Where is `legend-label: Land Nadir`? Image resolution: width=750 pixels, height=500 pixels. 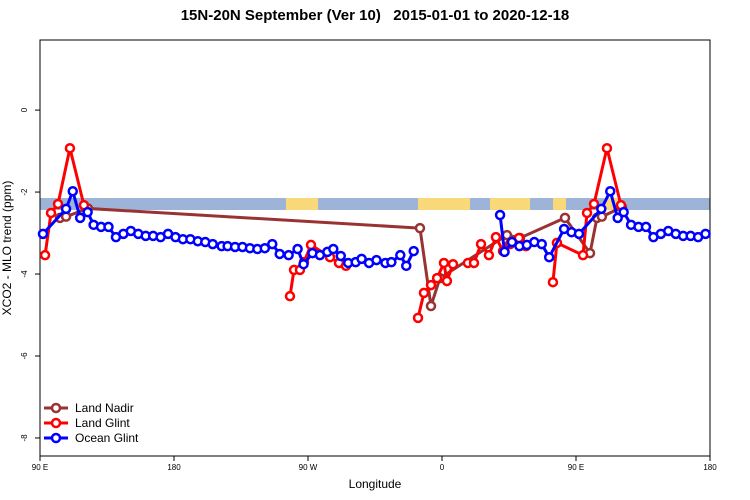 legend-label: Land Nadir is located at coordinates (104, 408).